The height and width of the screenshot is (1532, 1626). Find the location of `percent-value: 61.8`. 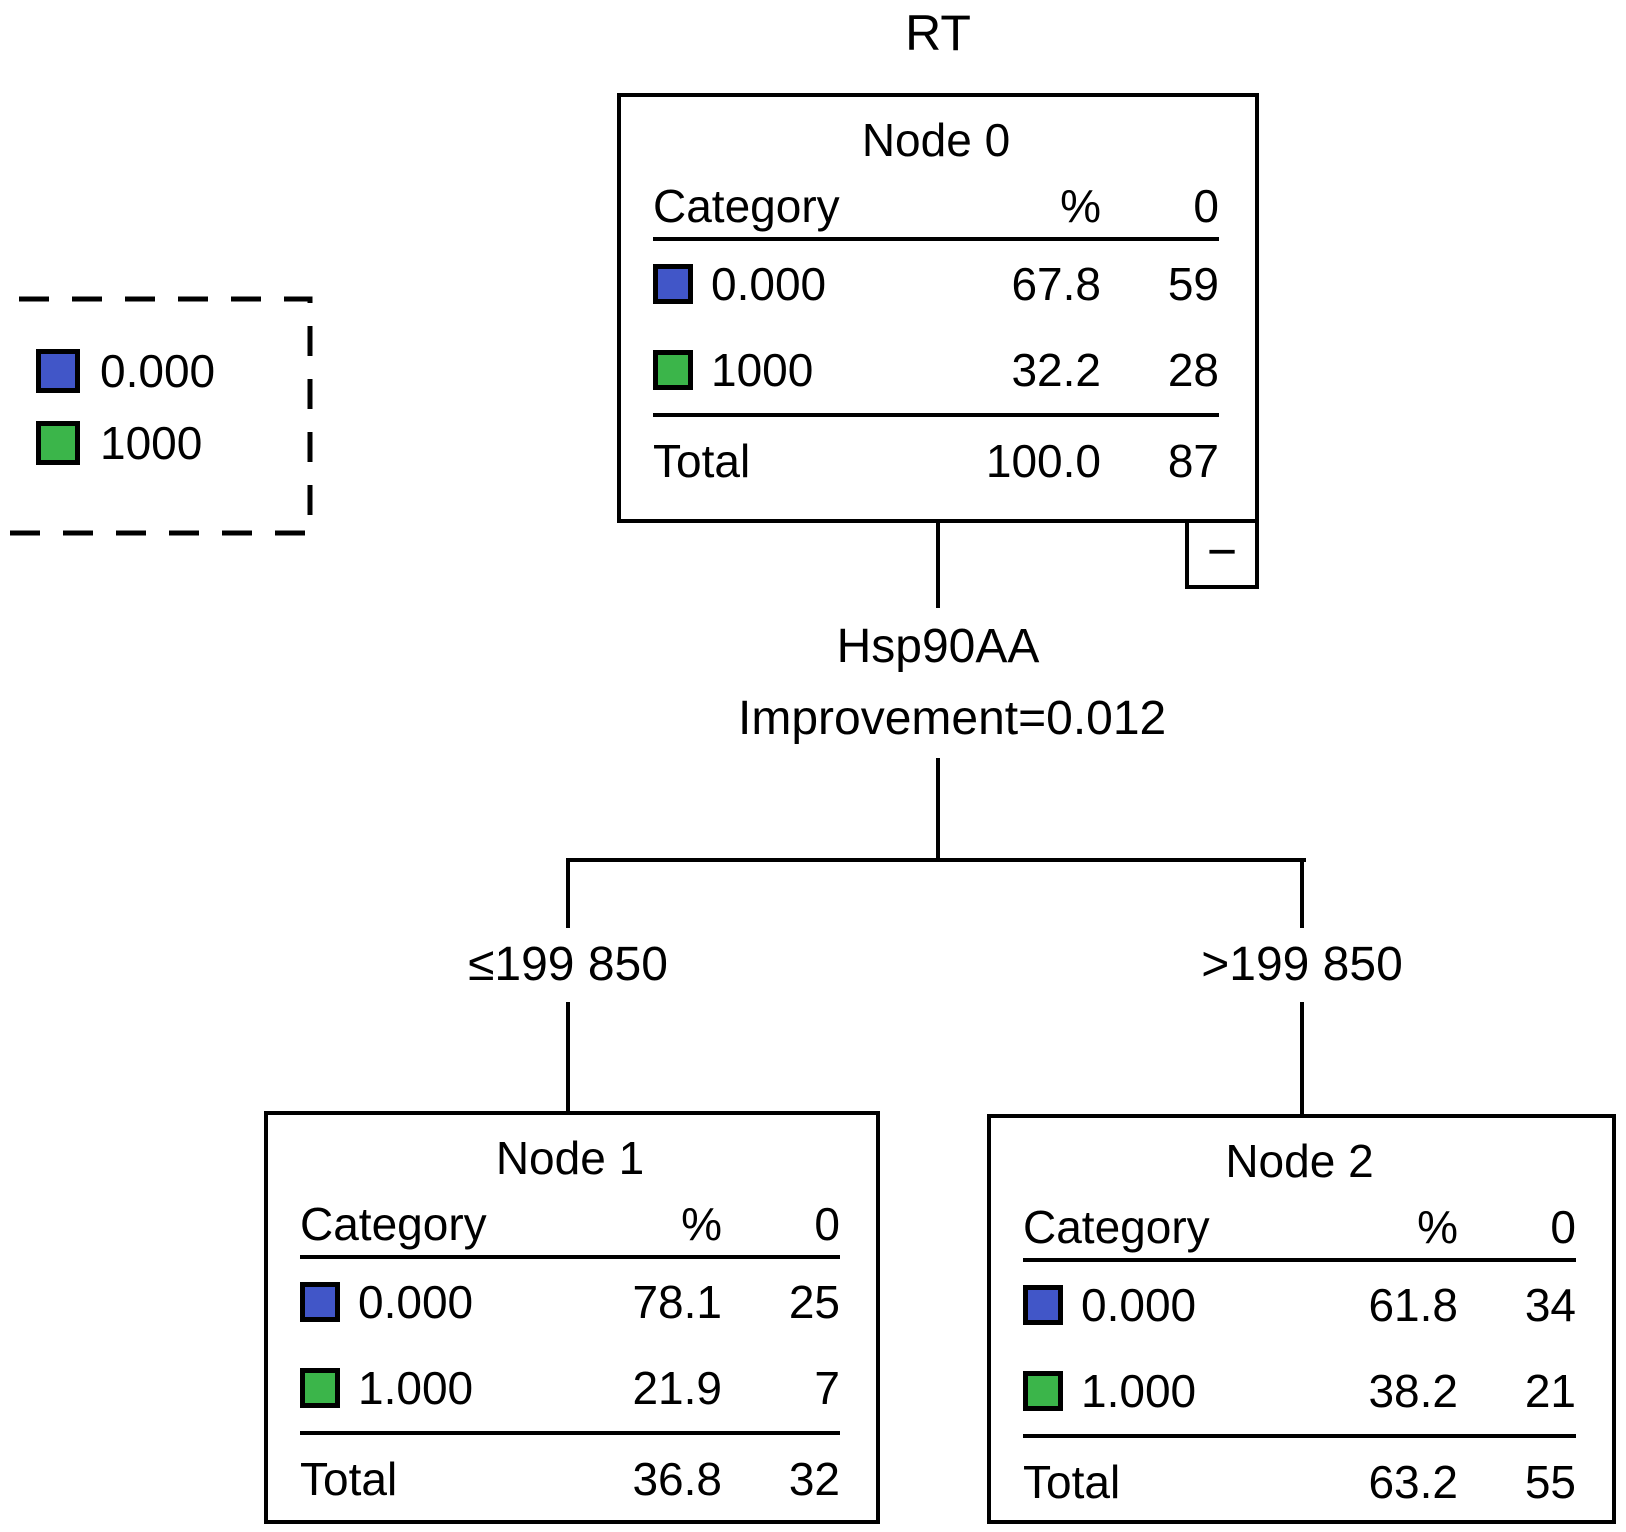

percent-value: 61.8 is located at coordinates (1413, 1305).